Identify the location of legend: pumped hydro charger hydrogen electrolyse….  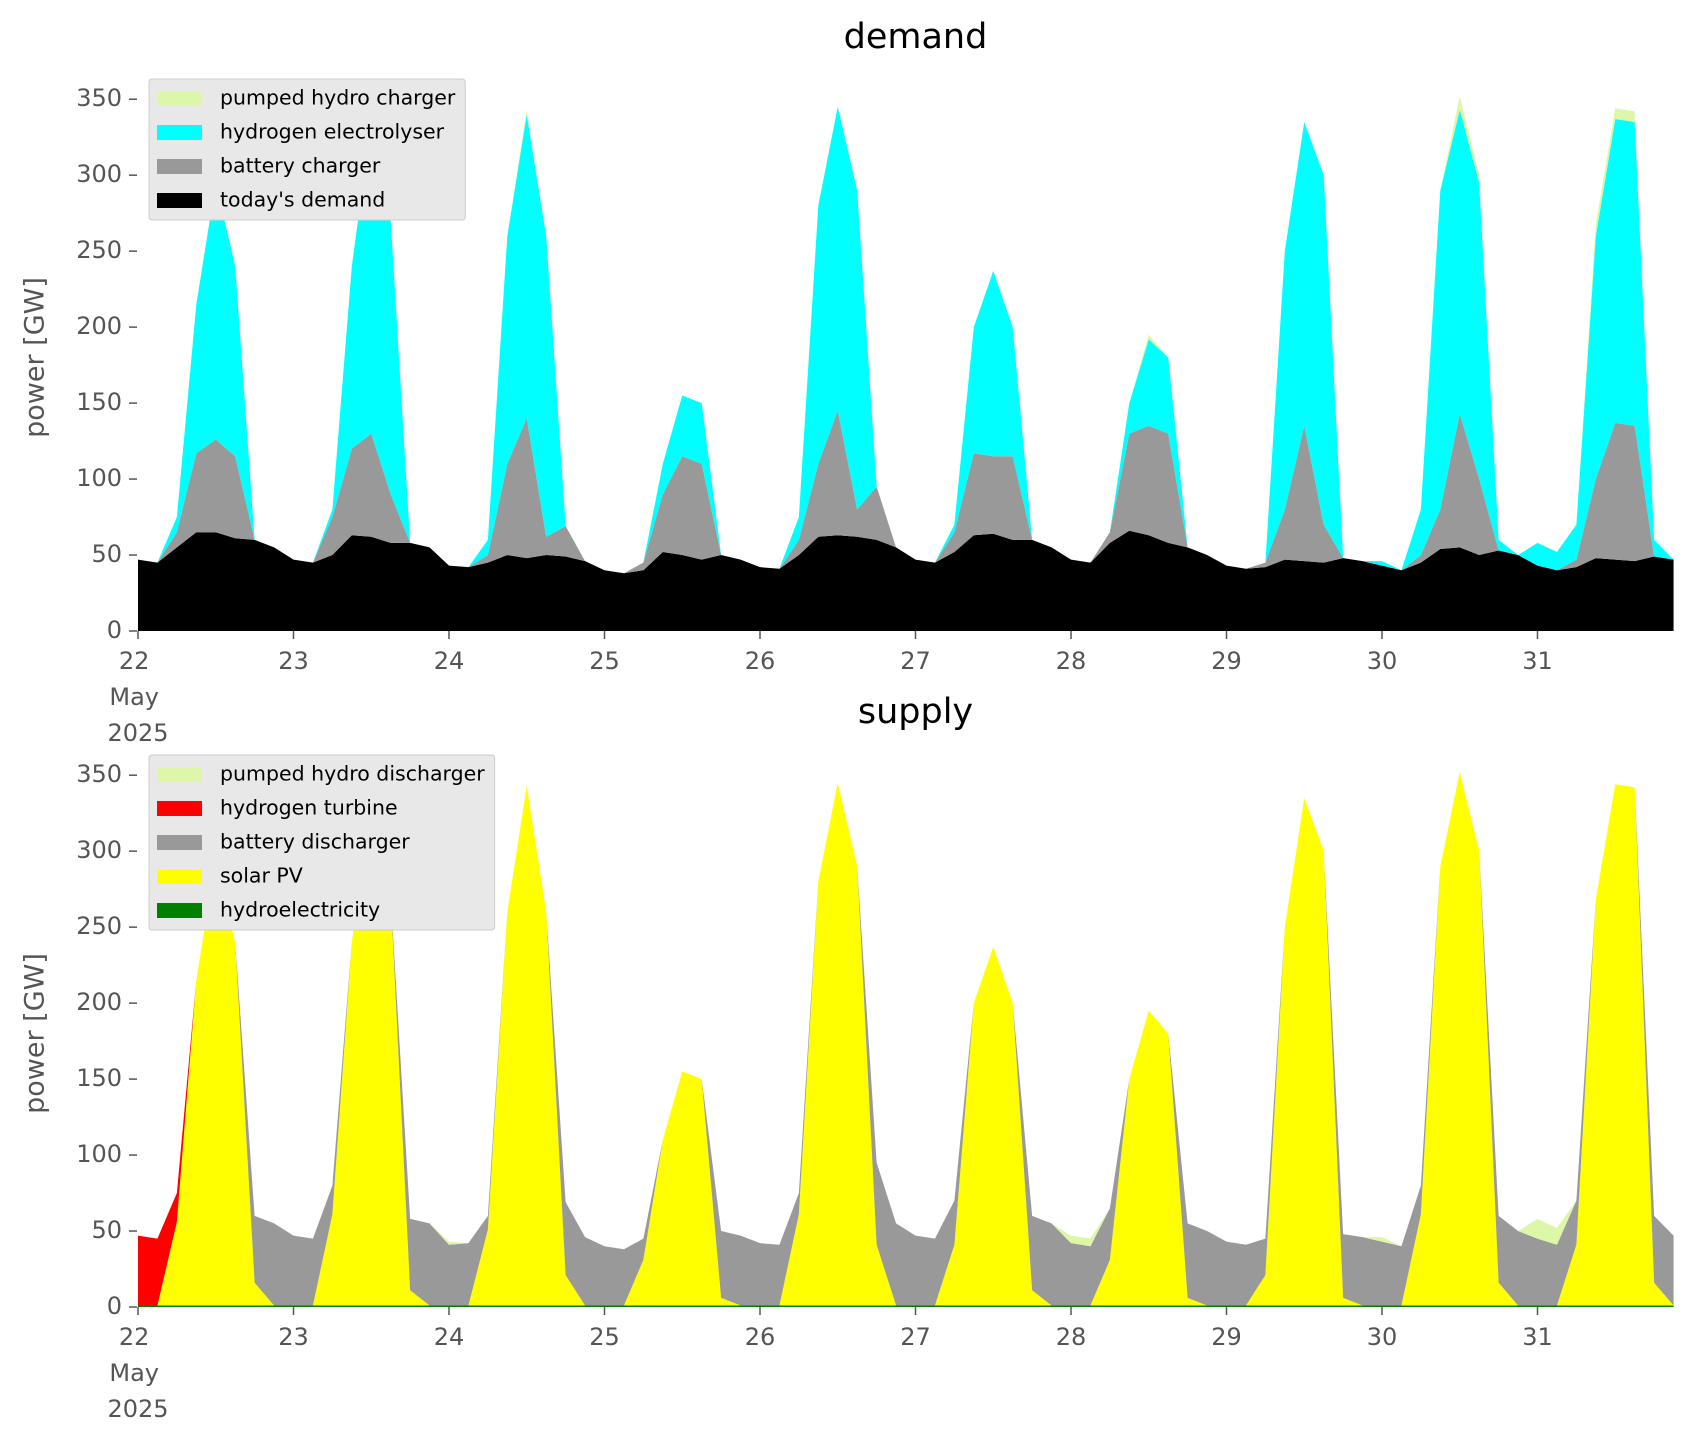
(307, 149).